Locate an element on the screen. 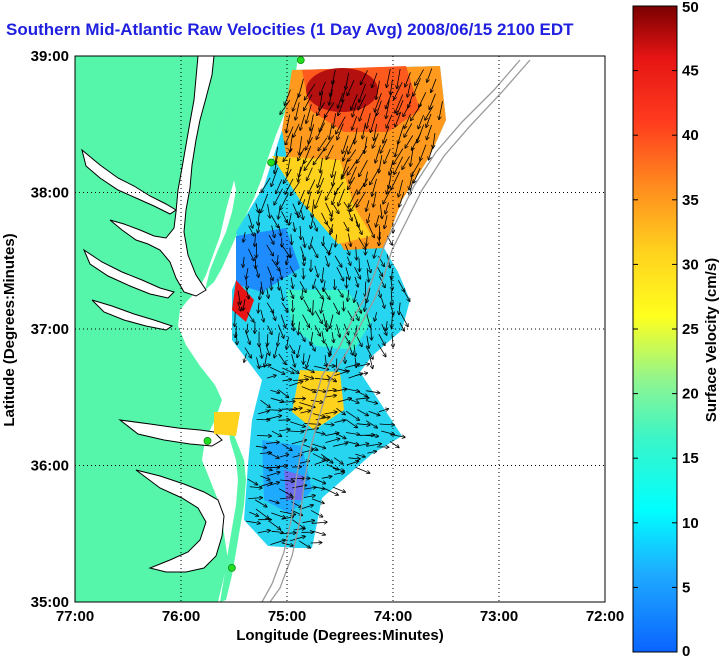  colorbar-tick-label: 25 is located at coordinates (690, 329).